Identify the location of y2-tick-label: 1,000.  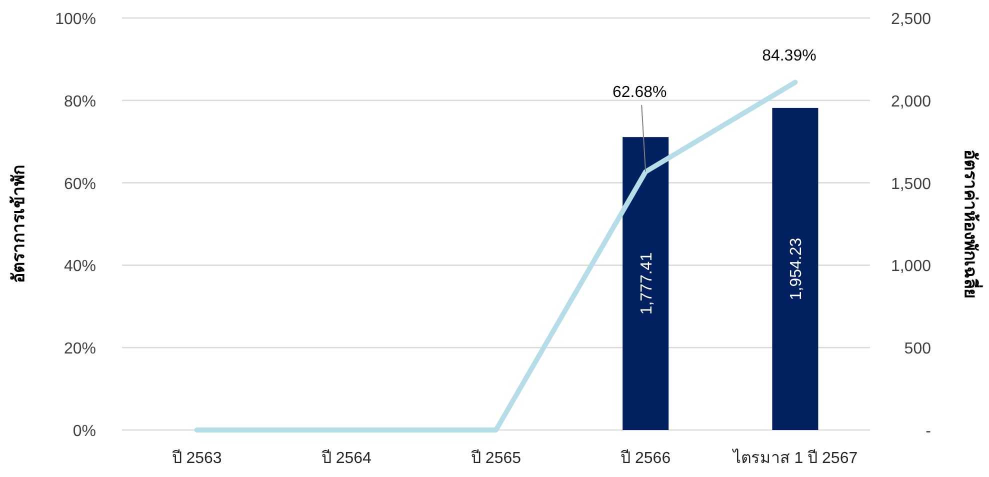
(911, 267).